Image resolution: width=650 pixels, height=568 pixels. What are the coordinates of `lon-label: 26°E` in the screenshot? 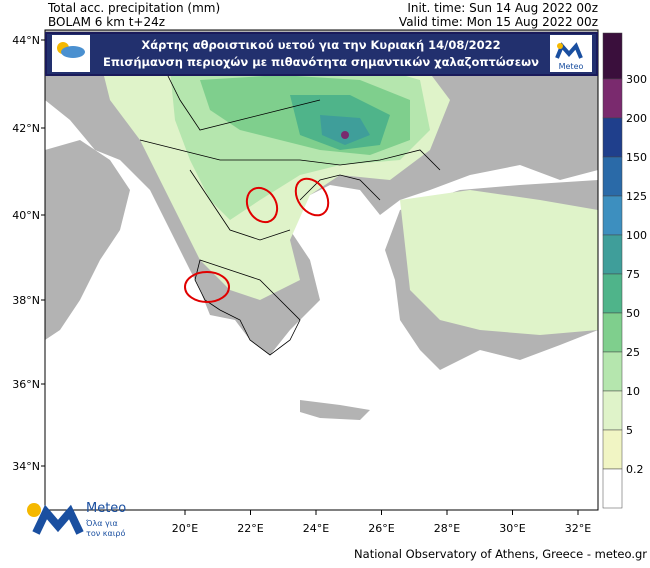 It's located at (381, 528).